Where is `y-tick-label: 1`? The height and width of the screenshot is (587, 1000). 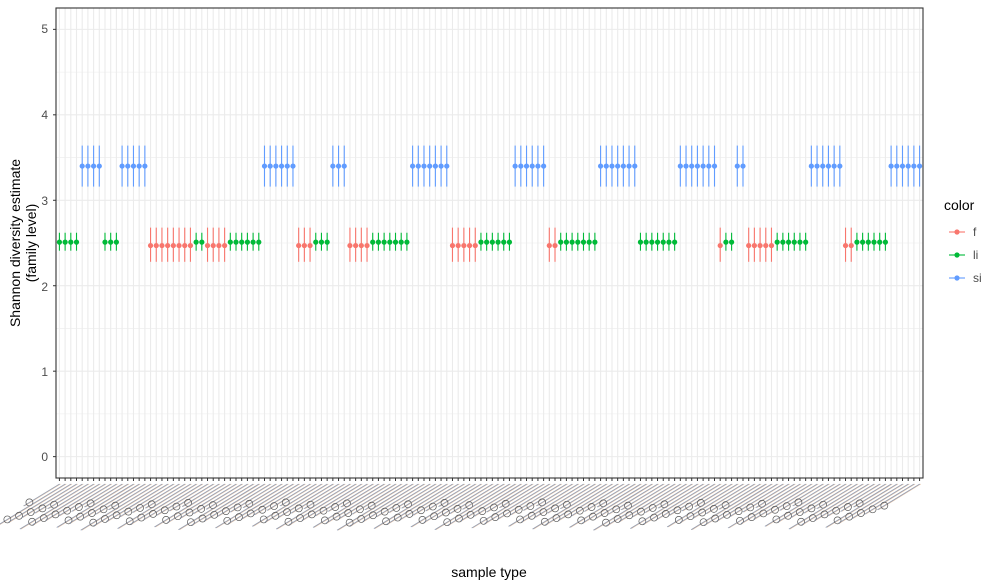 y-tick-label: 1 is located at coordinates (44, 372).